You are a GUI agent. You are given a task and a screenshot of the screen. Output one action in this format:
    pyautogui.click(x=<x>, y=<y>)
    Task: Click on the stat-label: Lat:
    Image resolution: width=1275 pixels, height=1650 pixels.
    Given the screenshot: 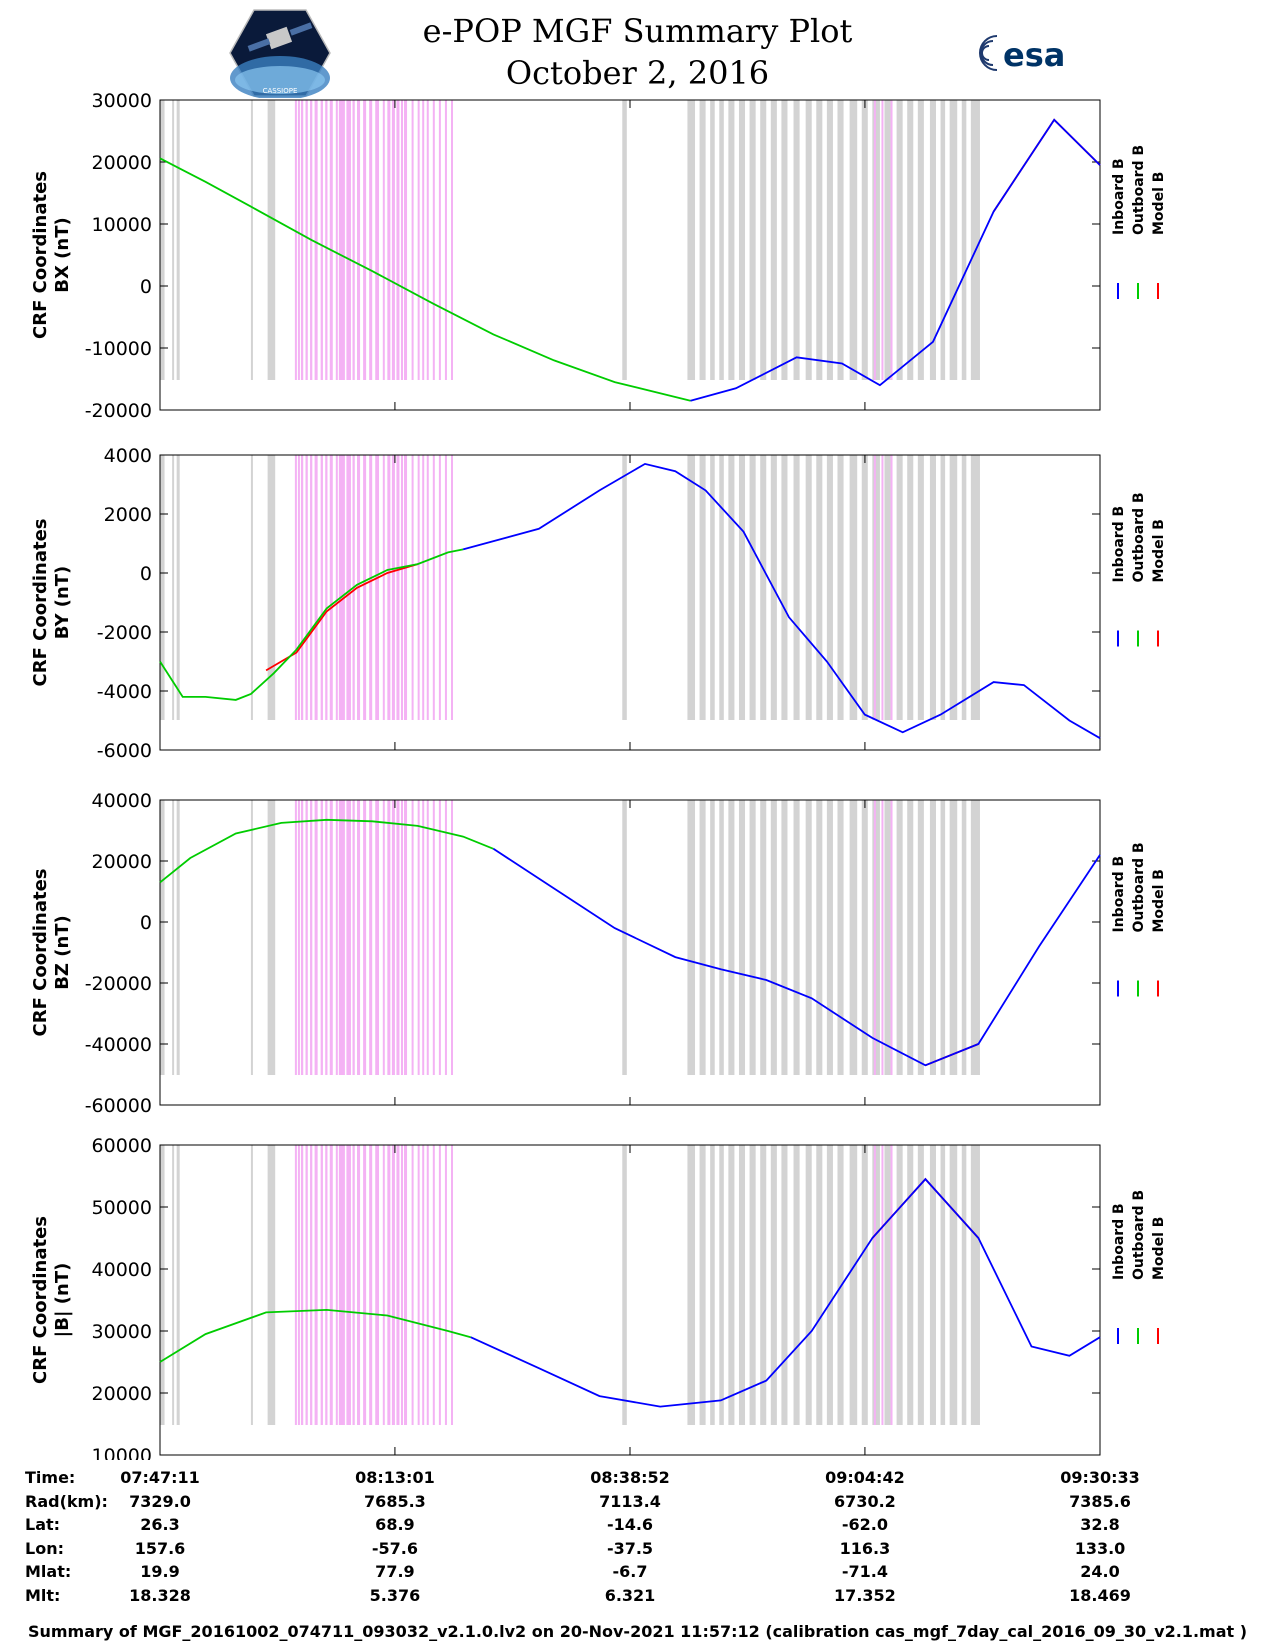 What is the action you would take?
    pyautogui.click(x=43, y=1524)
    